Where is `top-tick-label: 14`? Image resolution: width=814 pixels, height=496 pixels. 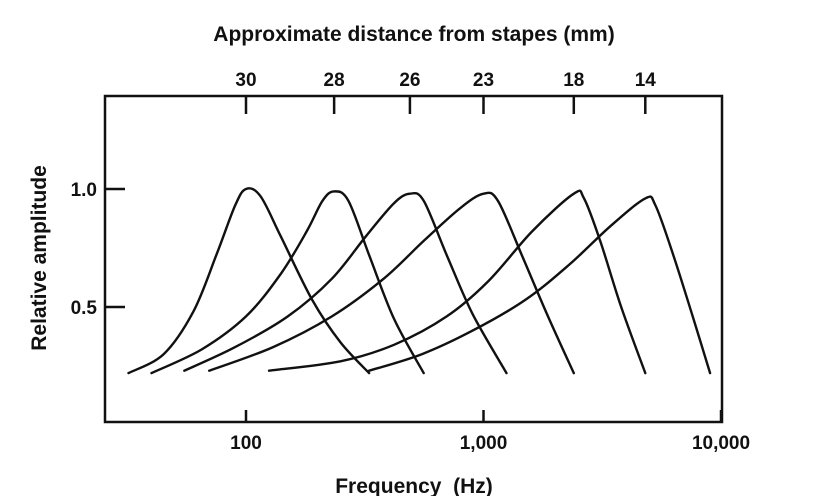
top-tick-label: 14 is located at coordinates (646, 80).